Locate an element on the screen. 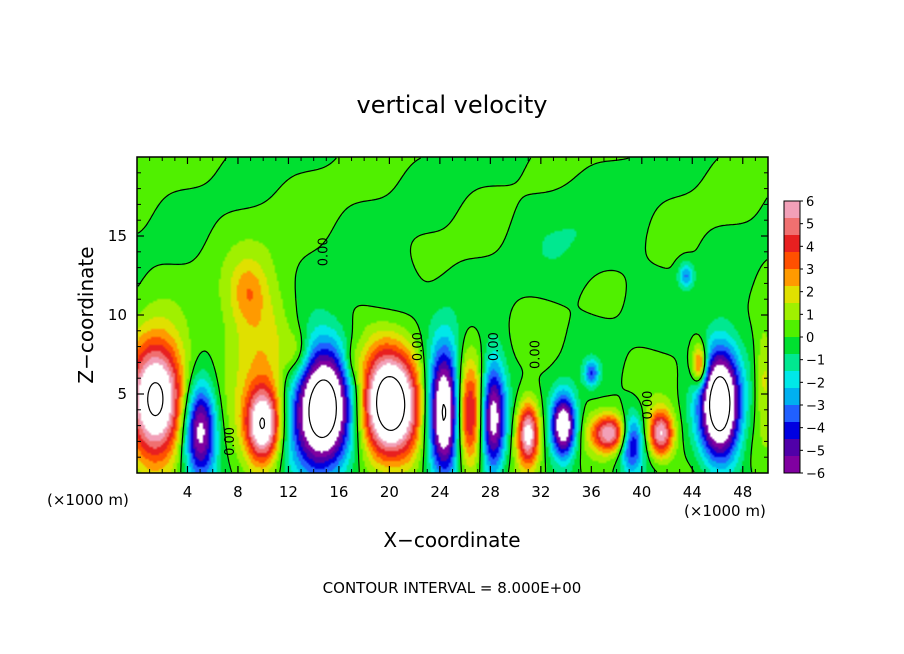 This screenshot has width=904, height=654. colorbar-tick-label: −2 is located at coordinates (815, 383).